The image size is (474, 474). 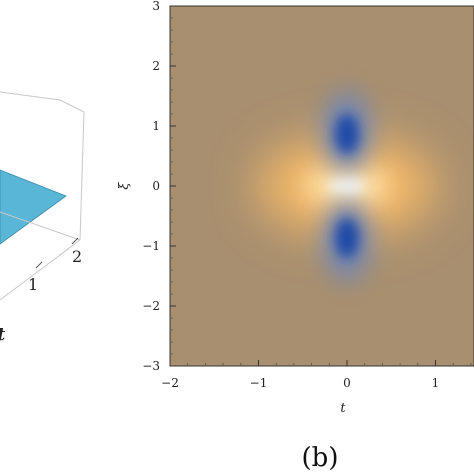 What do you see at coordinates (259, 383) in the screenshot?
I see `x-tick-label: −1` at bounding box center [259, 383].